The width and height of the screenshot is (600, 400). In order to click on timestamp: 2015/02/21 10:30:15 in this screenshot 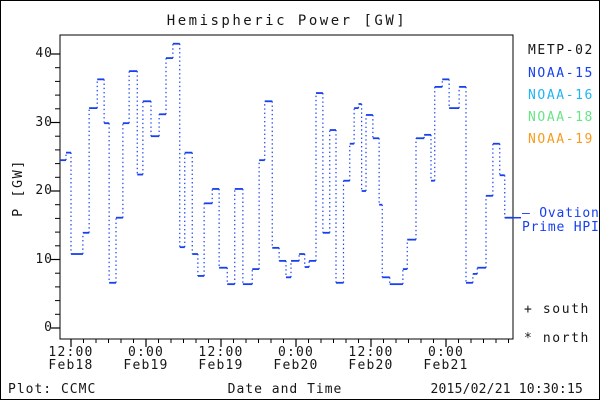, I will do `click(506, 389)`.